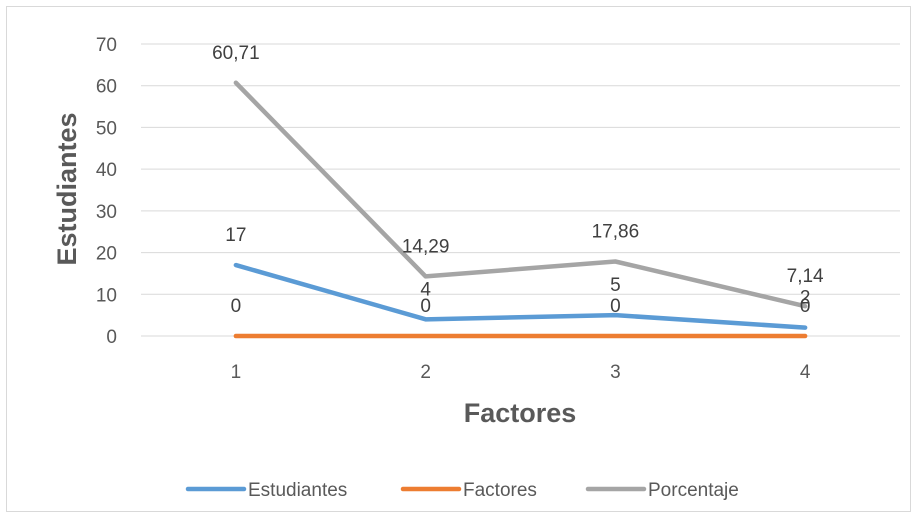 The width and height of the screenshot is (919, 520). I want to click on data-label-porcentaje: 7,14, so click(805, 276).